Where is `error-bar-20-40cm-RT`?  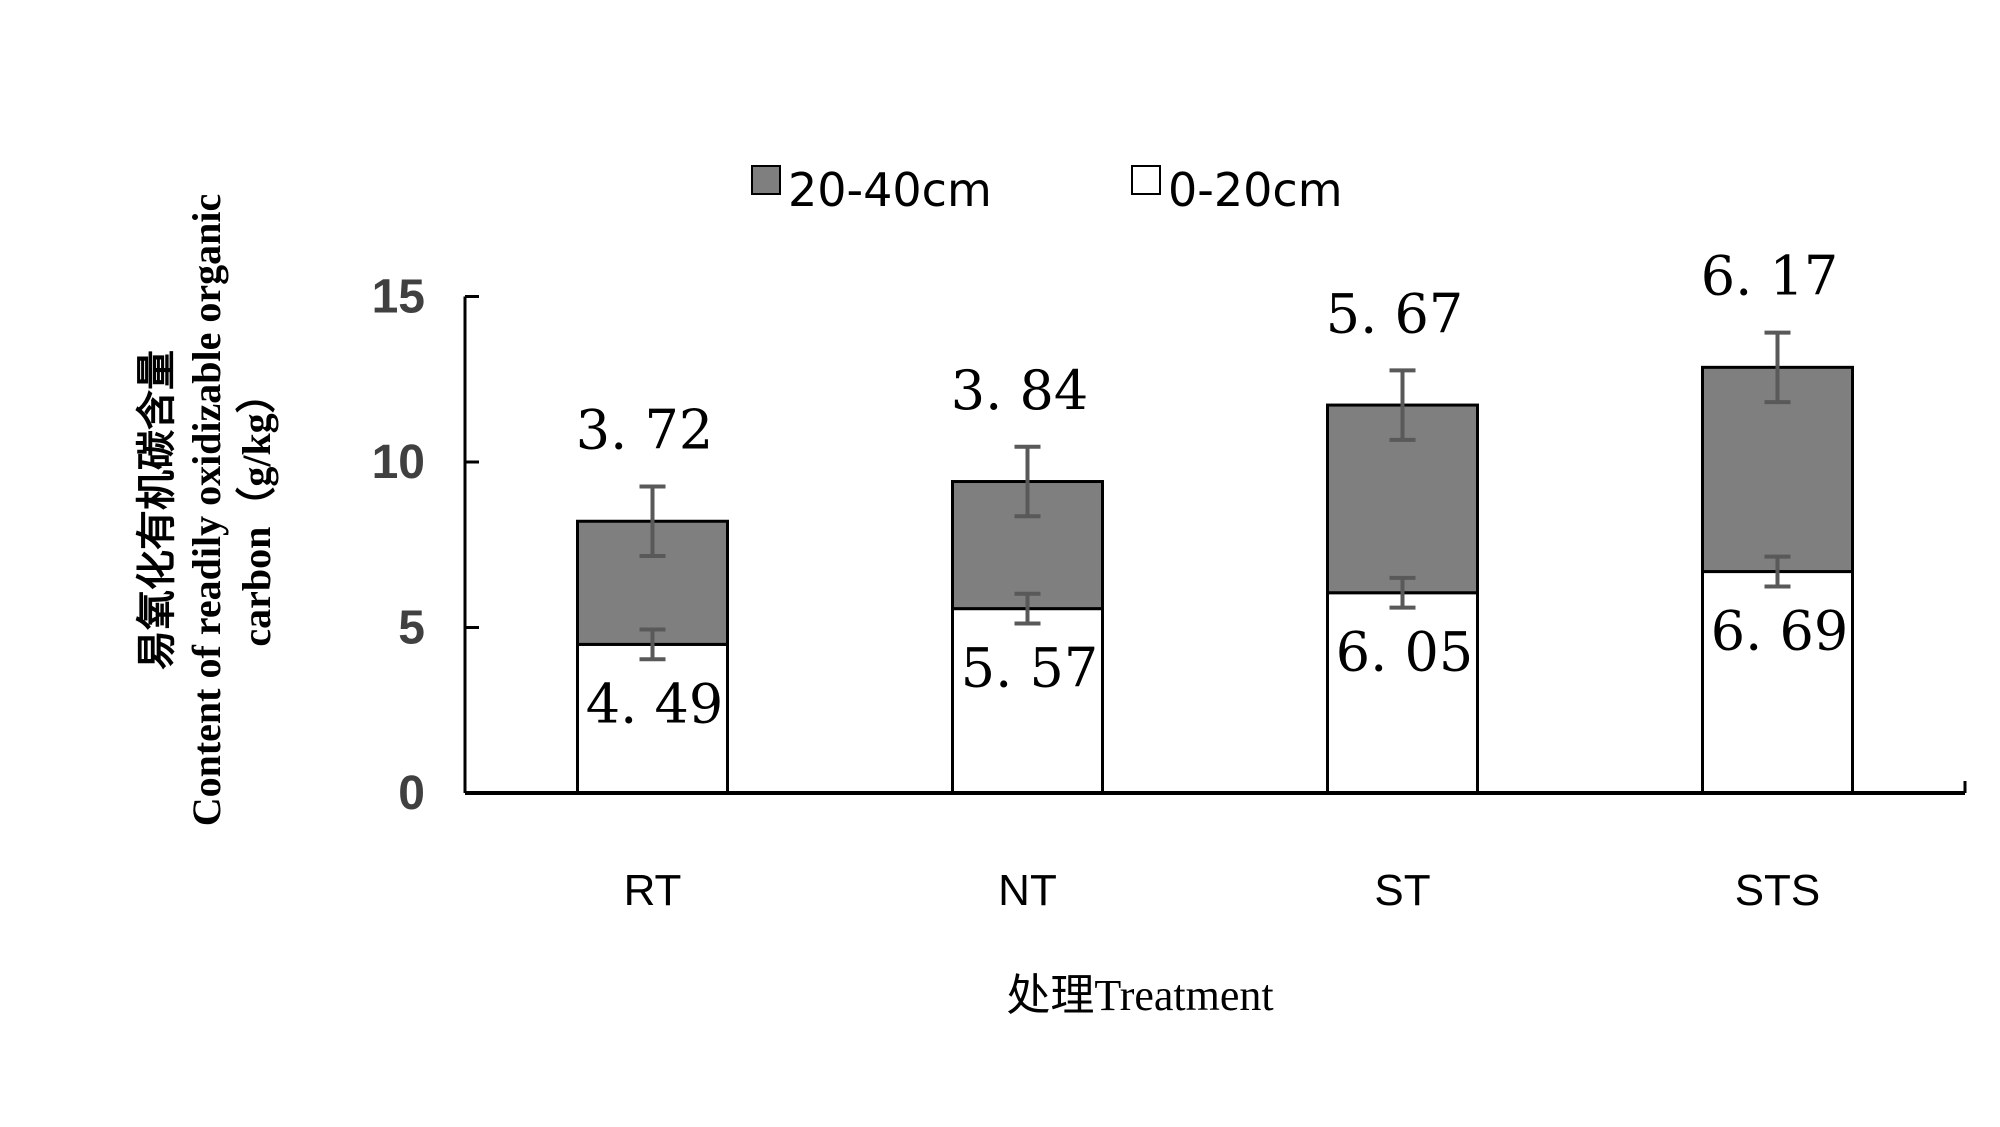
error-bar-20-40cm-RT is located at coordinates (652, 521).